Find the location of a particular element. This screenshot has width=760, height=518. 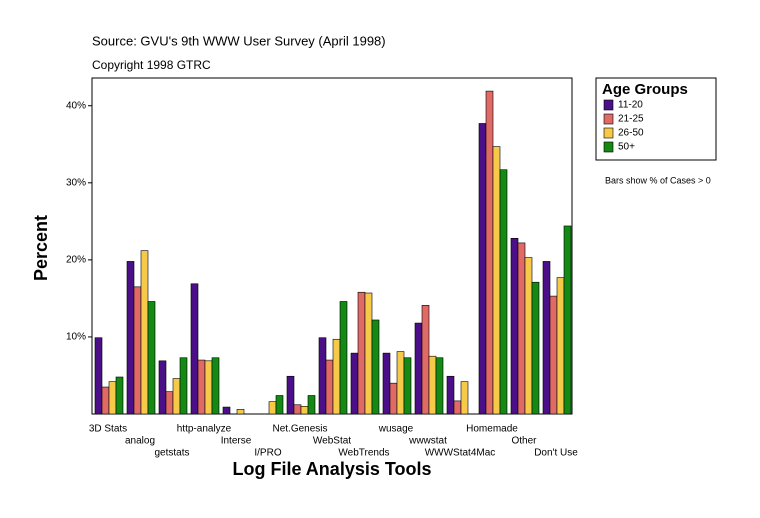

copyright: Copyright 1998 GTRC is located at coordinates (151, 65).